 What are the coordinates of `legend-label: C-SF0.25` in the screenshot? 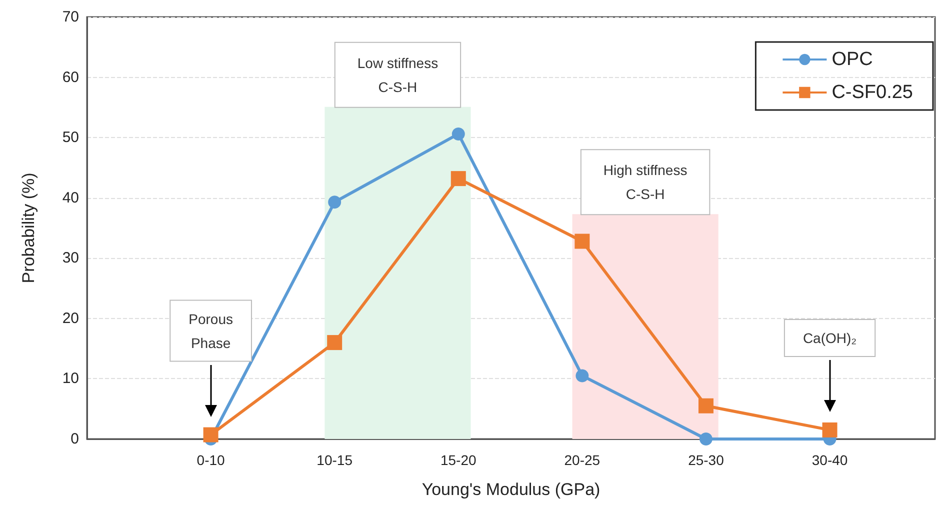 It's located at (873, 92).